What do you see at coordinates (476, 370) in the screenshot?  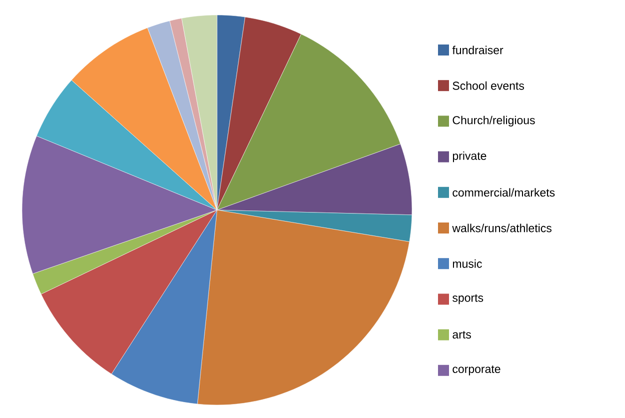 I see `legend-label: corporate` at bounding box center [476, 370].